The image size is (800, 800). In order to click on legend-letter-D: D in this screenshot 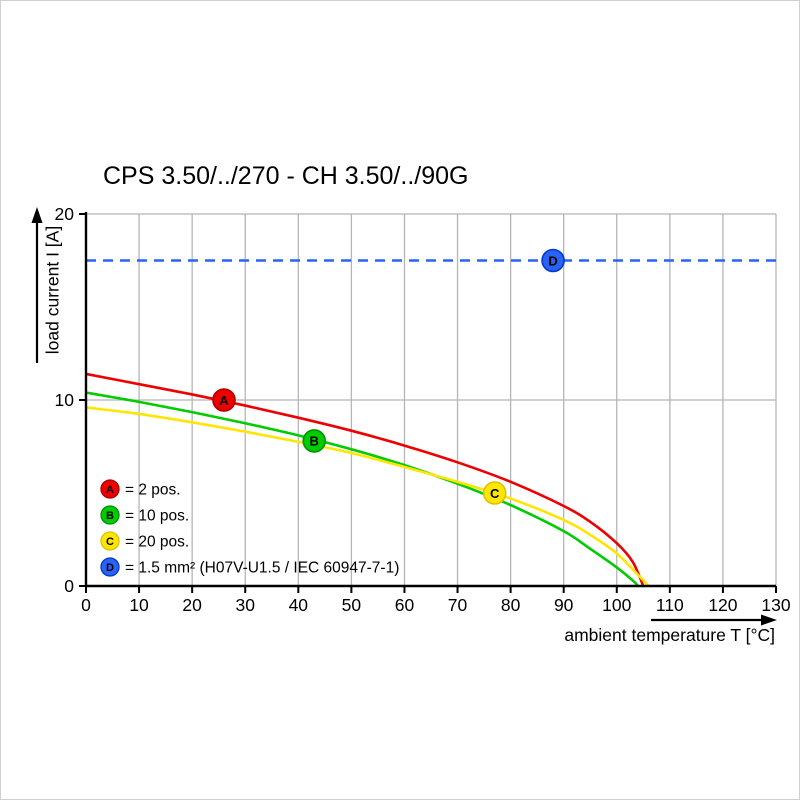, I will do `click(110, 568)`.